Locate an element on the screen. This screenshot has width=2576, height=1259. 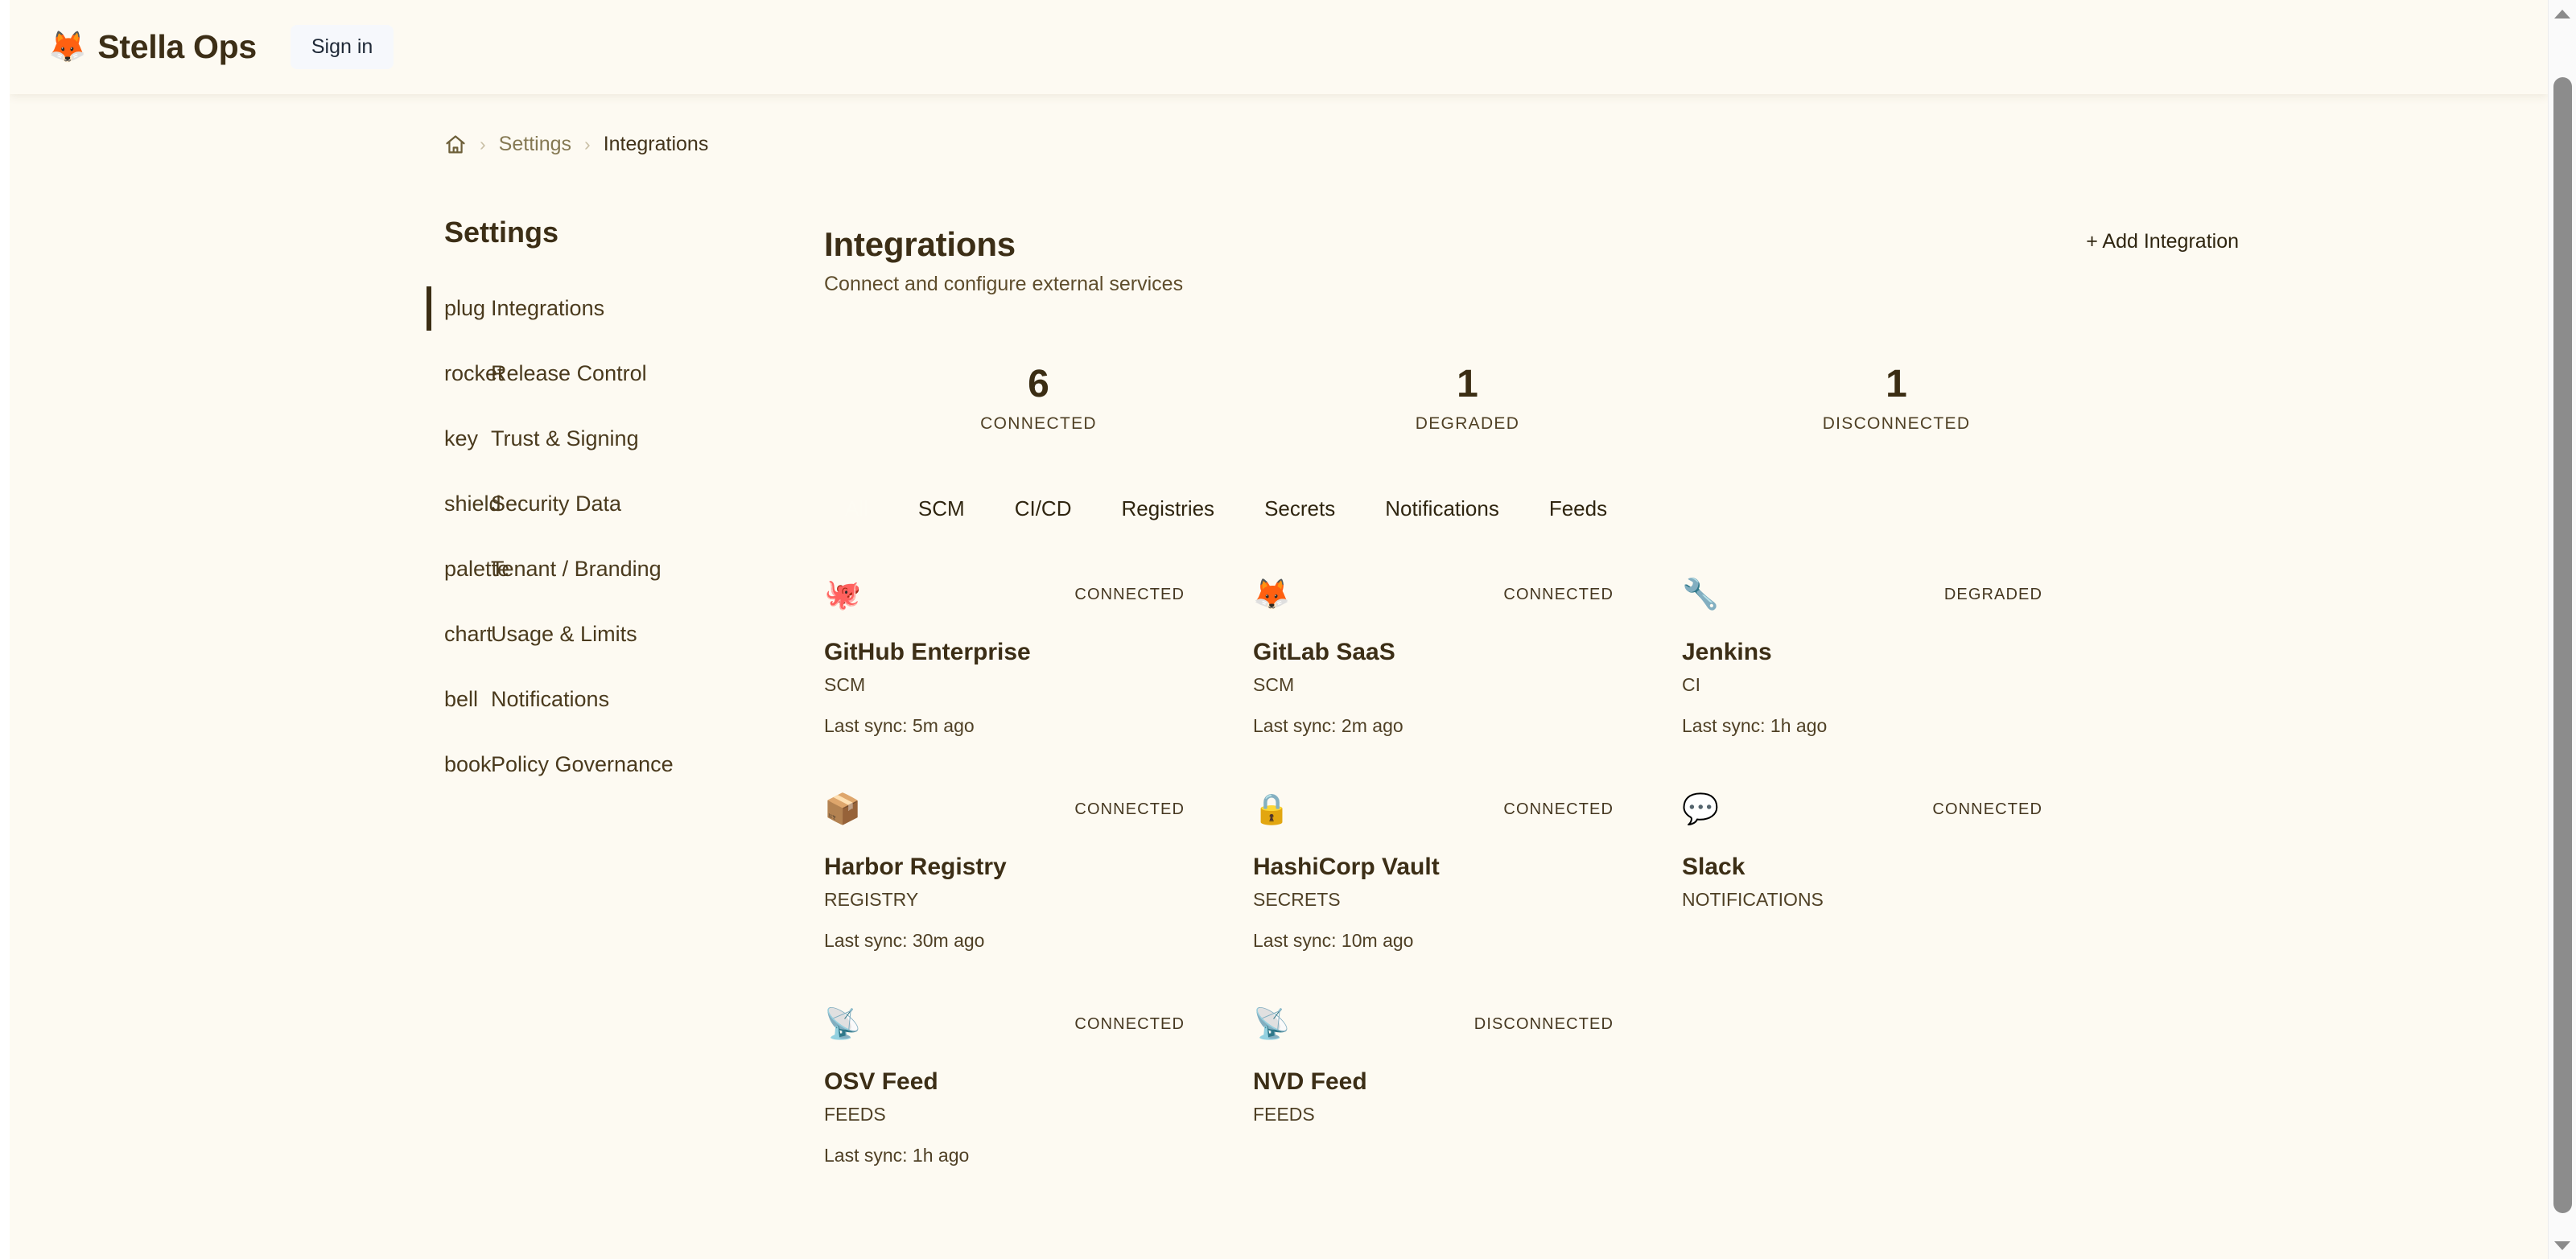
integration-card: 💬 CONNECTED Slack NOTIFICATIONS is located at coordinates (1883, 873).